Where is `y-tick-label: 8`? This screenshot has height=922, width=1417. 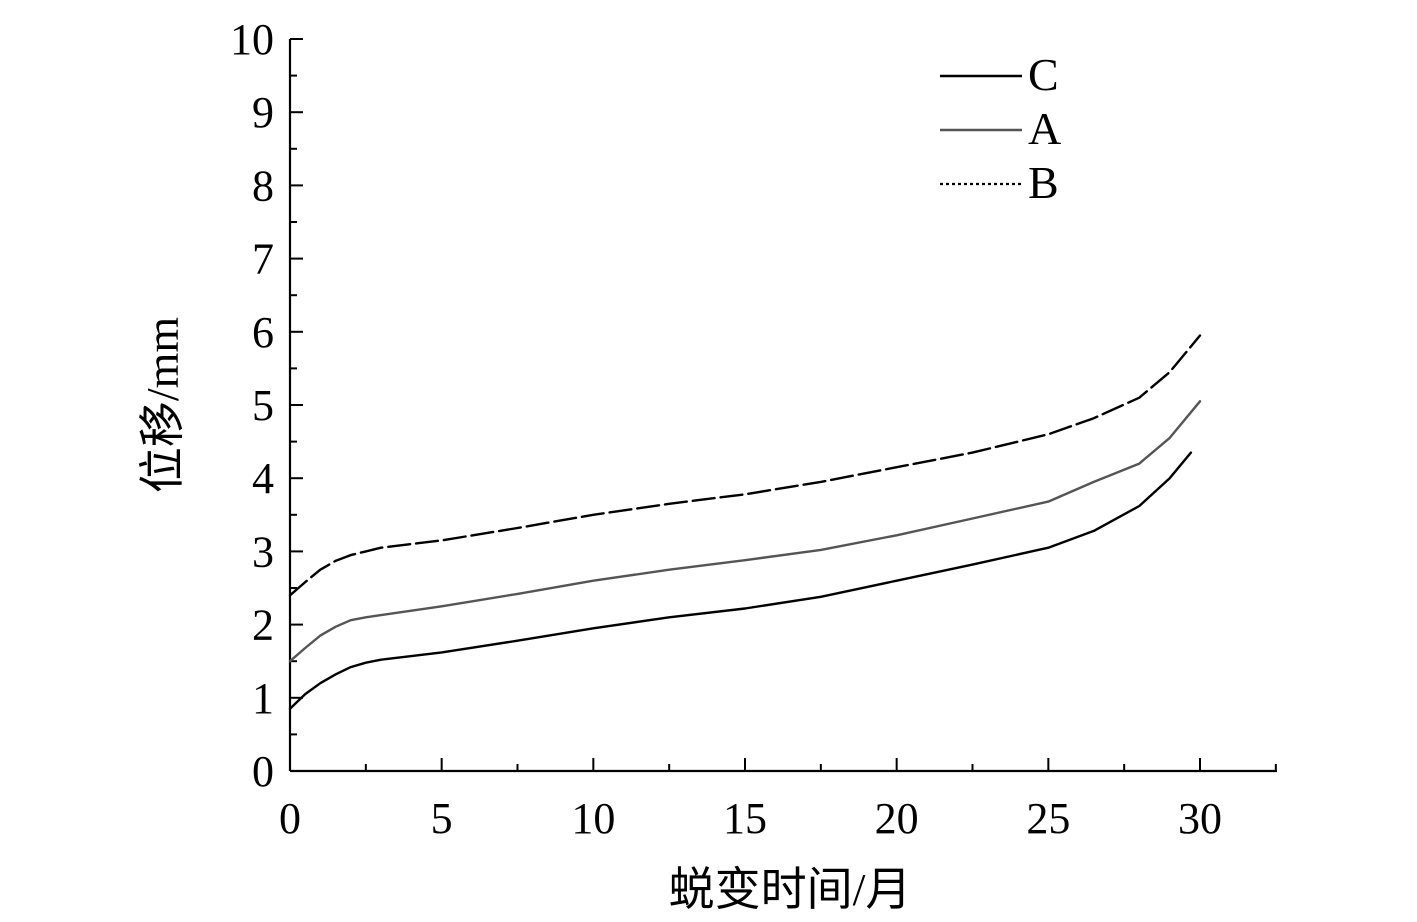 y-tick-label: 8 is located at coordinates (263, 185).